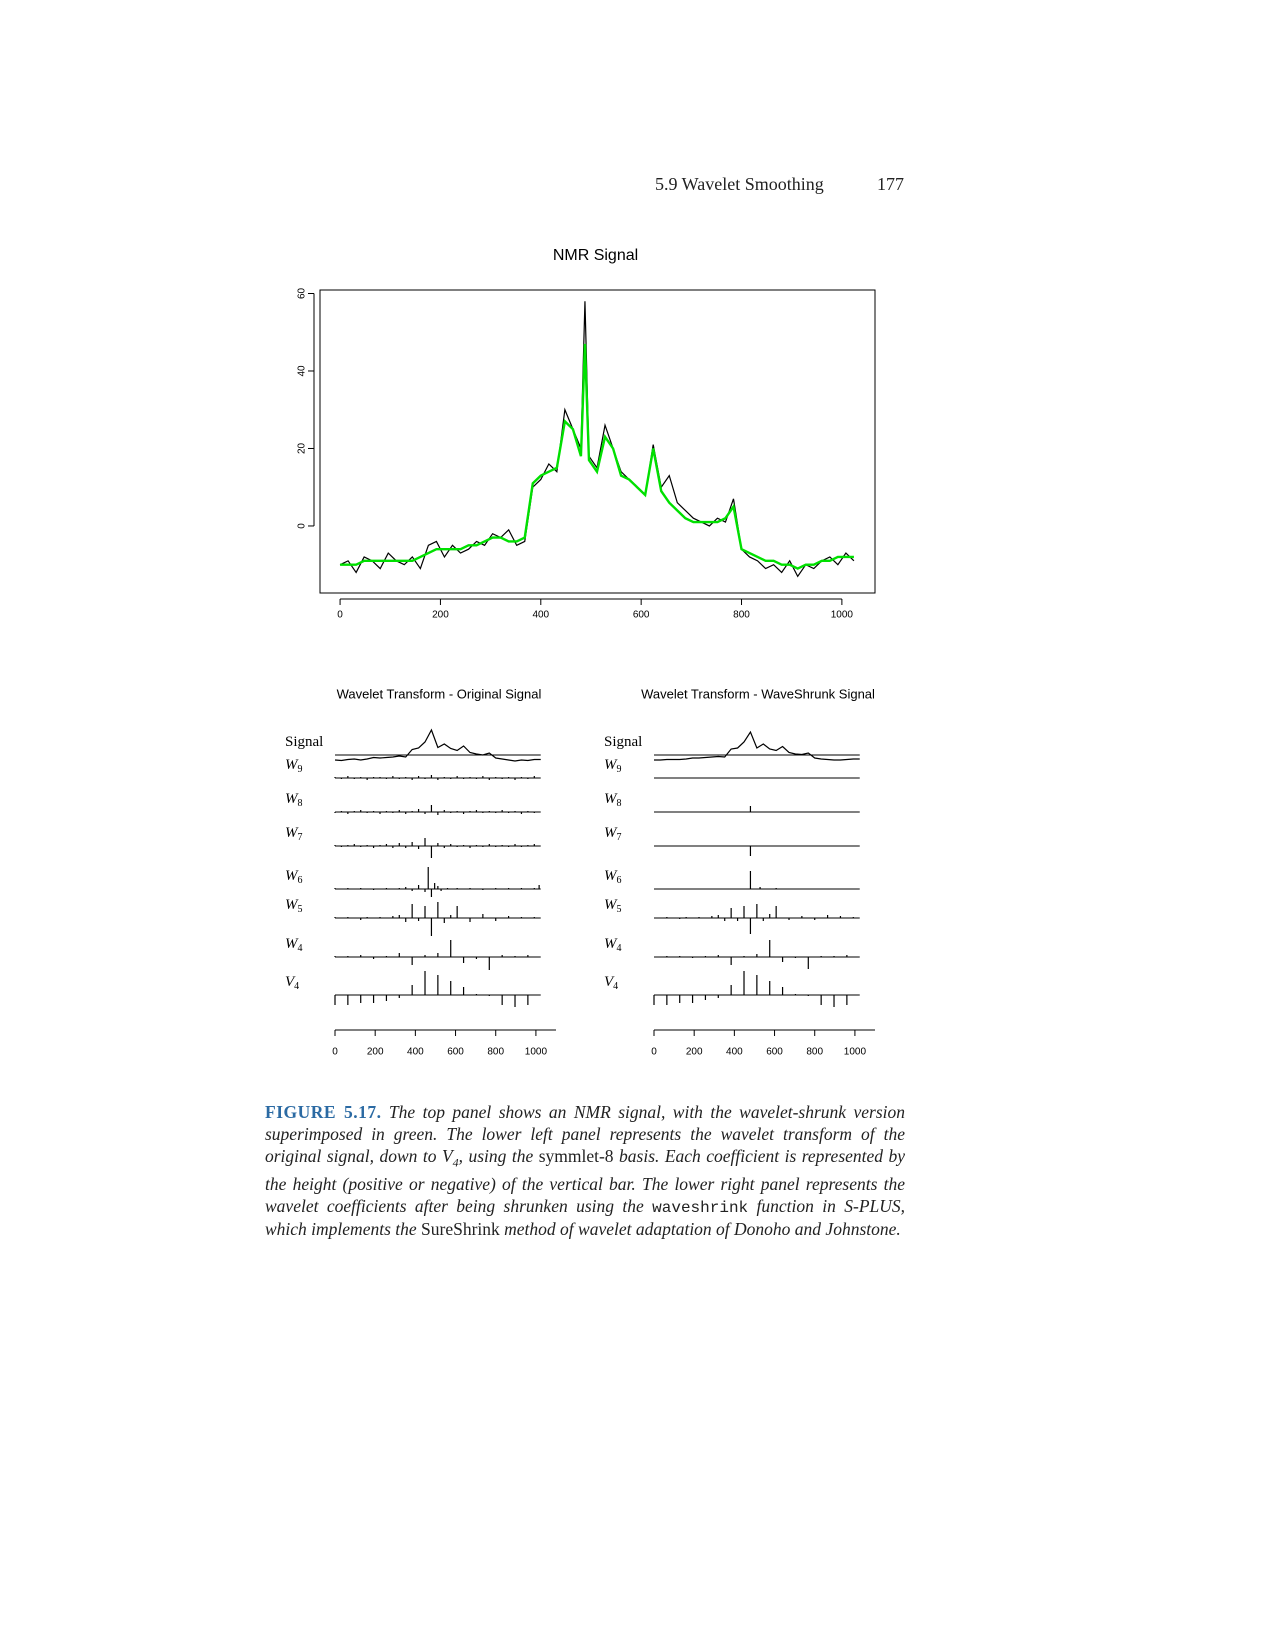  What do you see at coordinates (302, 448) in the screenshot?
I see `y-tick-label: 20` at bounding box center [302, 448].